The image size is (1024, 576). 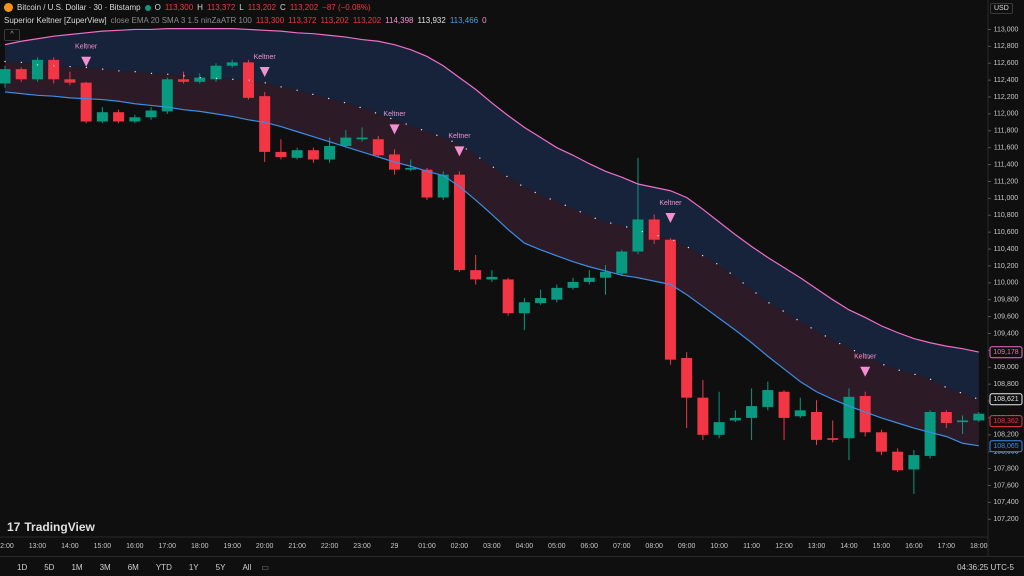 What do you see at coordinates (1006, 80) in the screenshot?
I see `y-tick-label: 112,400` at bounding box center [1006, 80].